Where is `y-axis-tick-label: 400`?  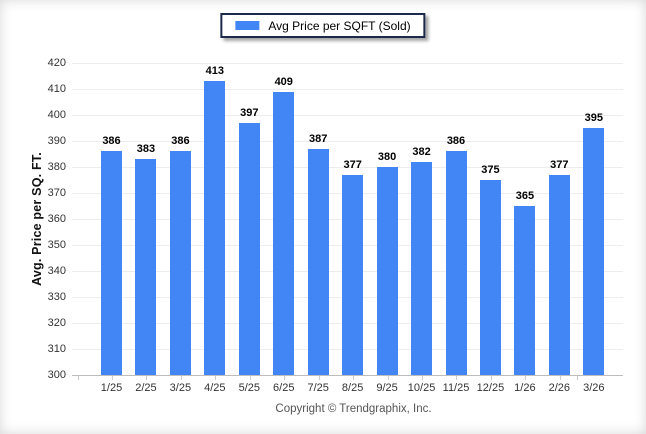 y-axis-tick-label: 400 is located at coordinates (56, 115).